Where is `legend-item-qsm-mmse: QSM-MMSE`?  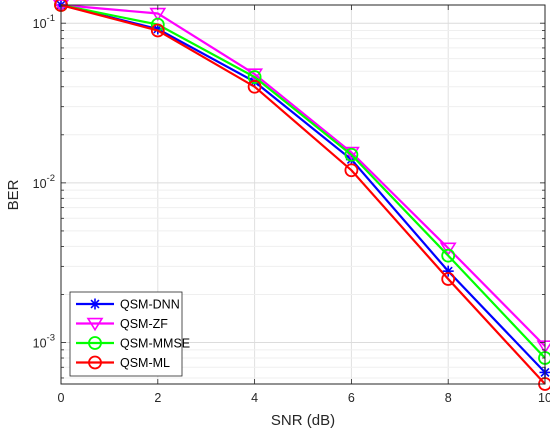
legend-item-qsm-mmse: QSM-MMSE is located at coordinates (133, 343).